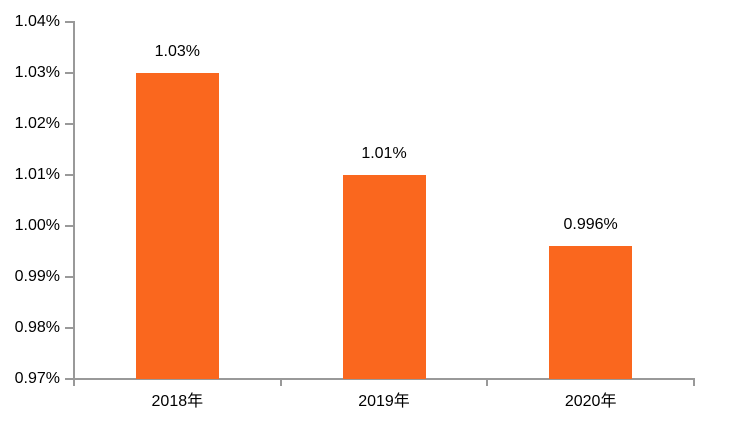  I want to click on x-category-label: 2020年, so click(590, 401).